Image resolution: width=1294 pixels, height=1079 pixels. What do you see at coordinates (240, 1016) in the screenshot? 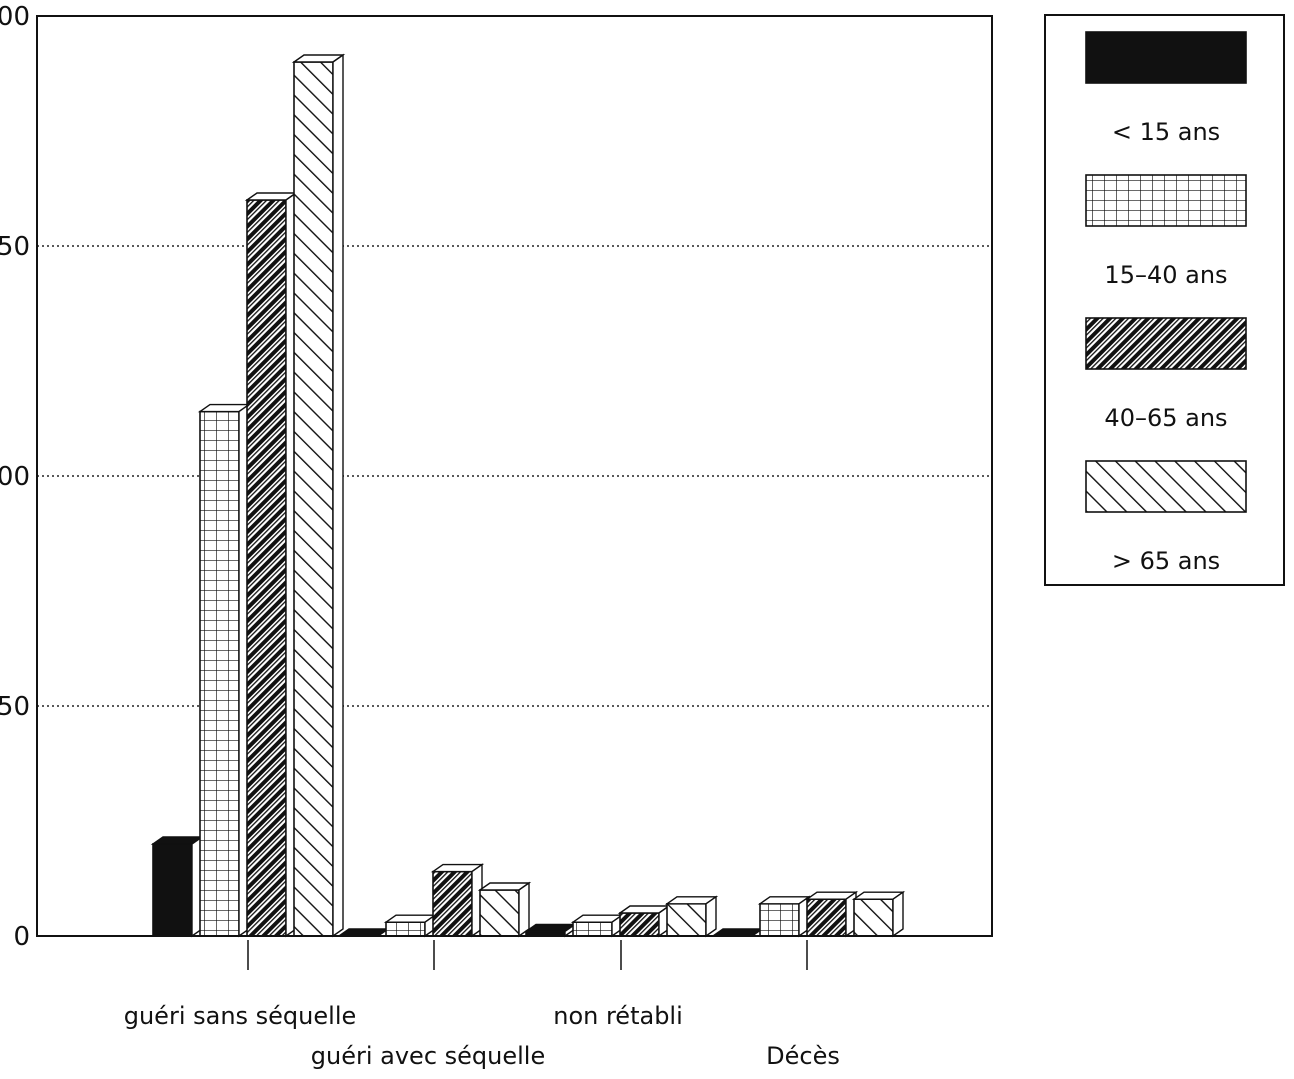
I see `x-tick-label: guéri sans séquelle` at bounding box center [240, 1016].